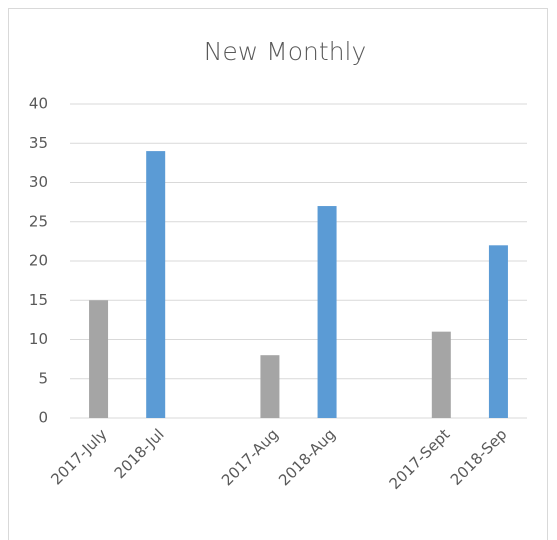 Image resolution: width=557 pixels, height=540 pixels. I want to click on y-tick-label: 0, so click(43, 418).